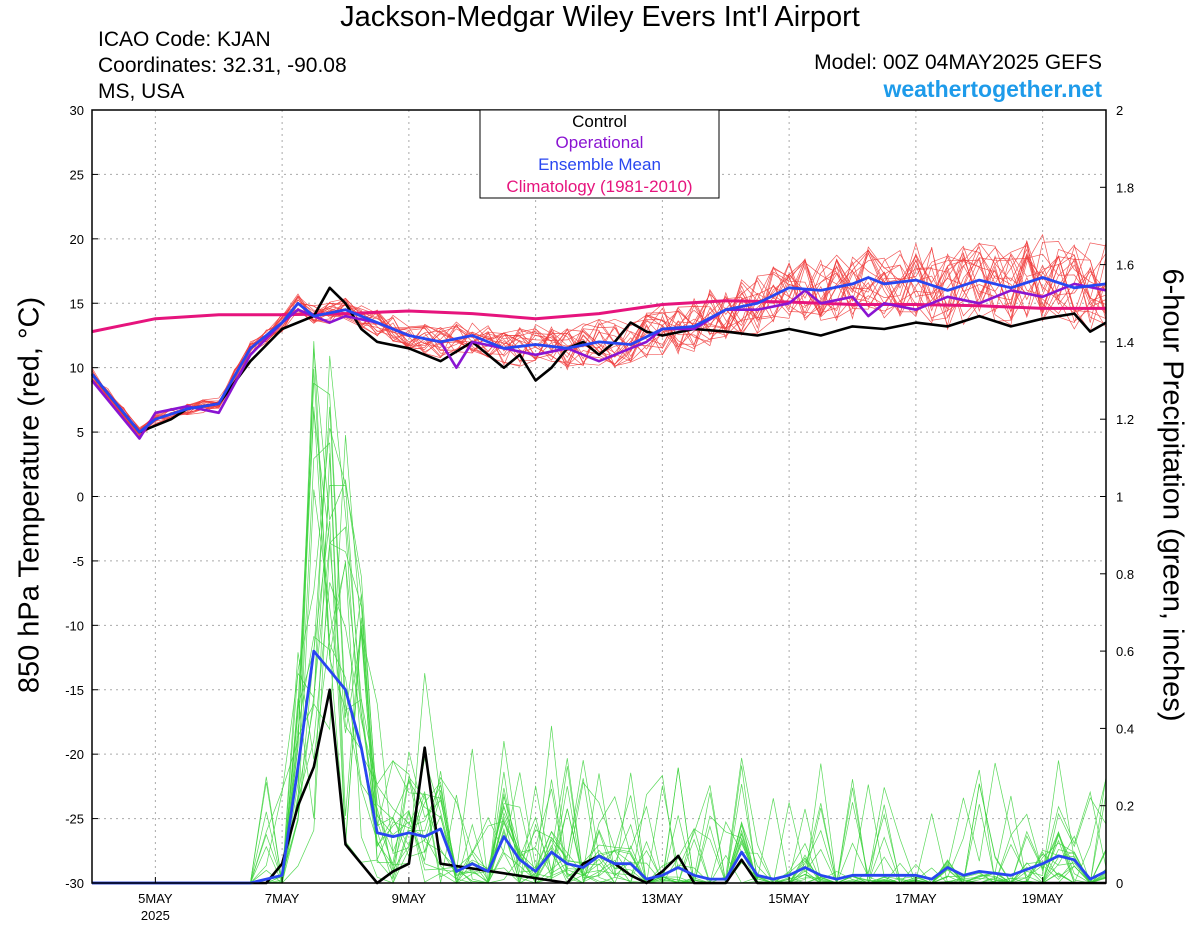 This screenshot has width=1200, height=927. Describe the element at coordinates (141, 91) in the screenshot. I see `location: MS, USA` at that location.